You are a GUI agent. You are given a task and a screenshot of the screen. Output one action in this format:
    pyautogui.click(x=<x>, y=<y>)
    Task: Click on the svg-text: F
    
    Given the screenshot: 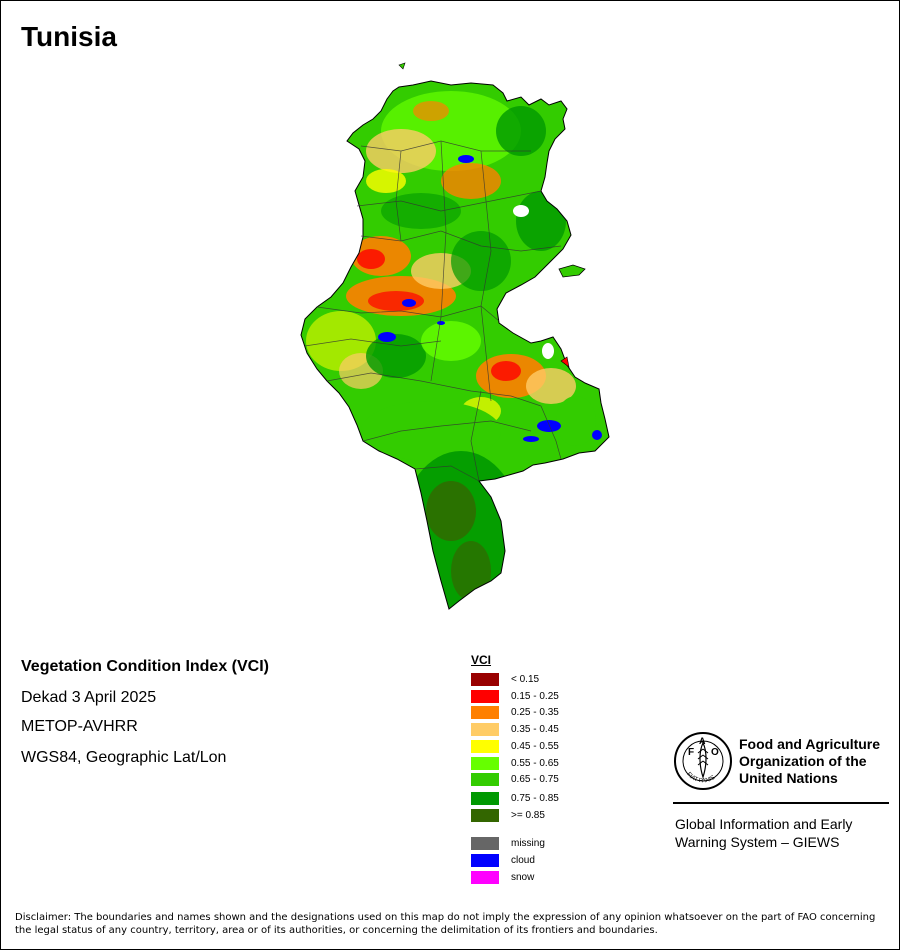 What is the action you would take?
    pyautogui.click(x=691, y=752)
    